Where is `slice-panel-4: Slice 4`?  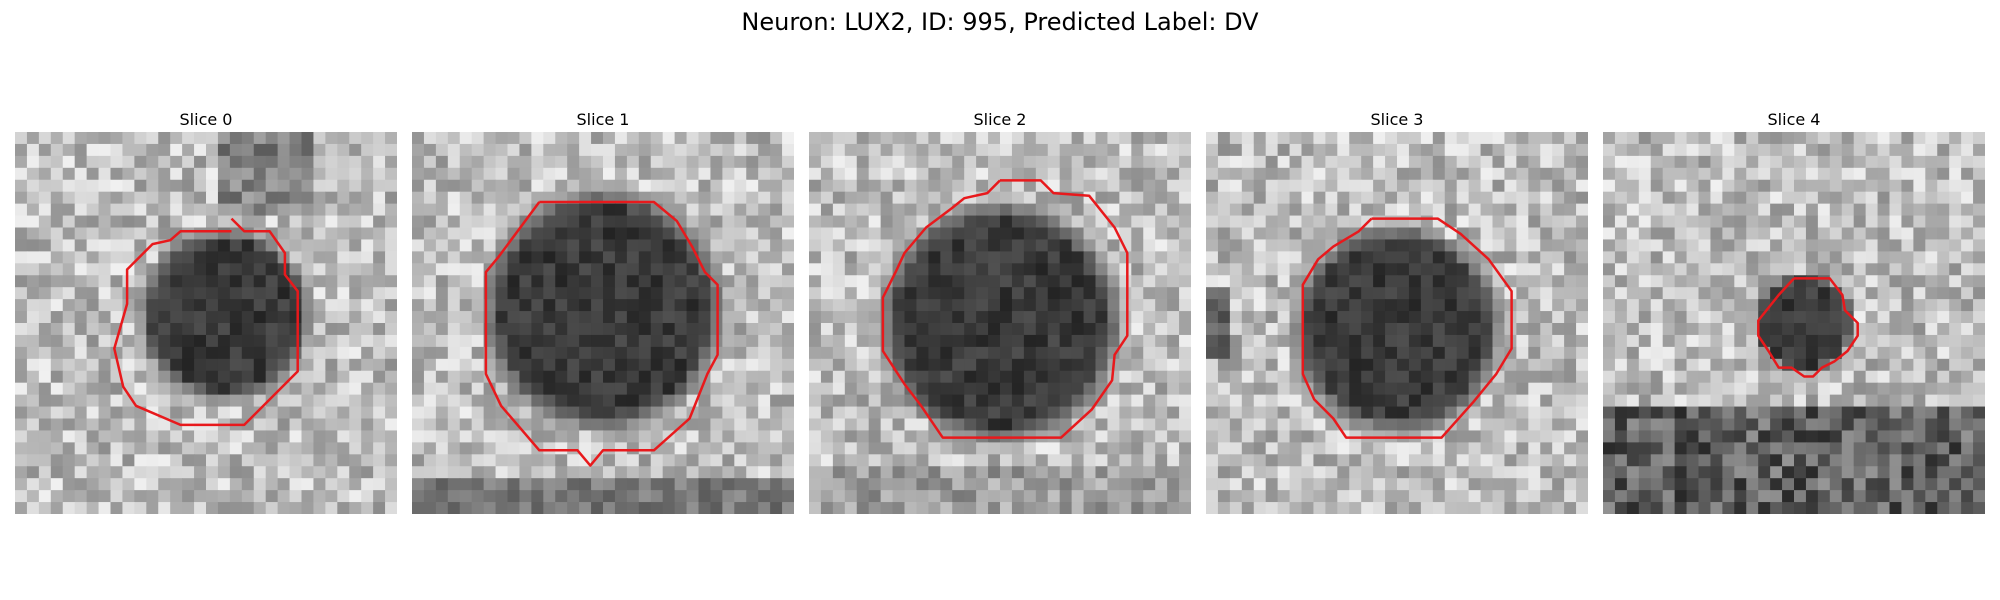
slice-panel-4: Slice 4 is located at coordinates (1794, 311).